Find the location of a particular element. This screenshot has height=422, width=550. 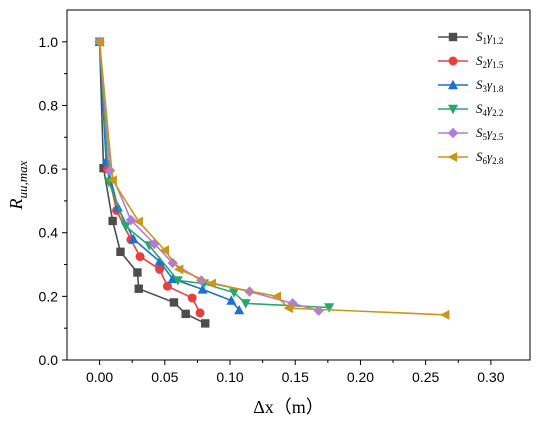

y-tick-label: 0.6 is located at coordinates (49, 169).